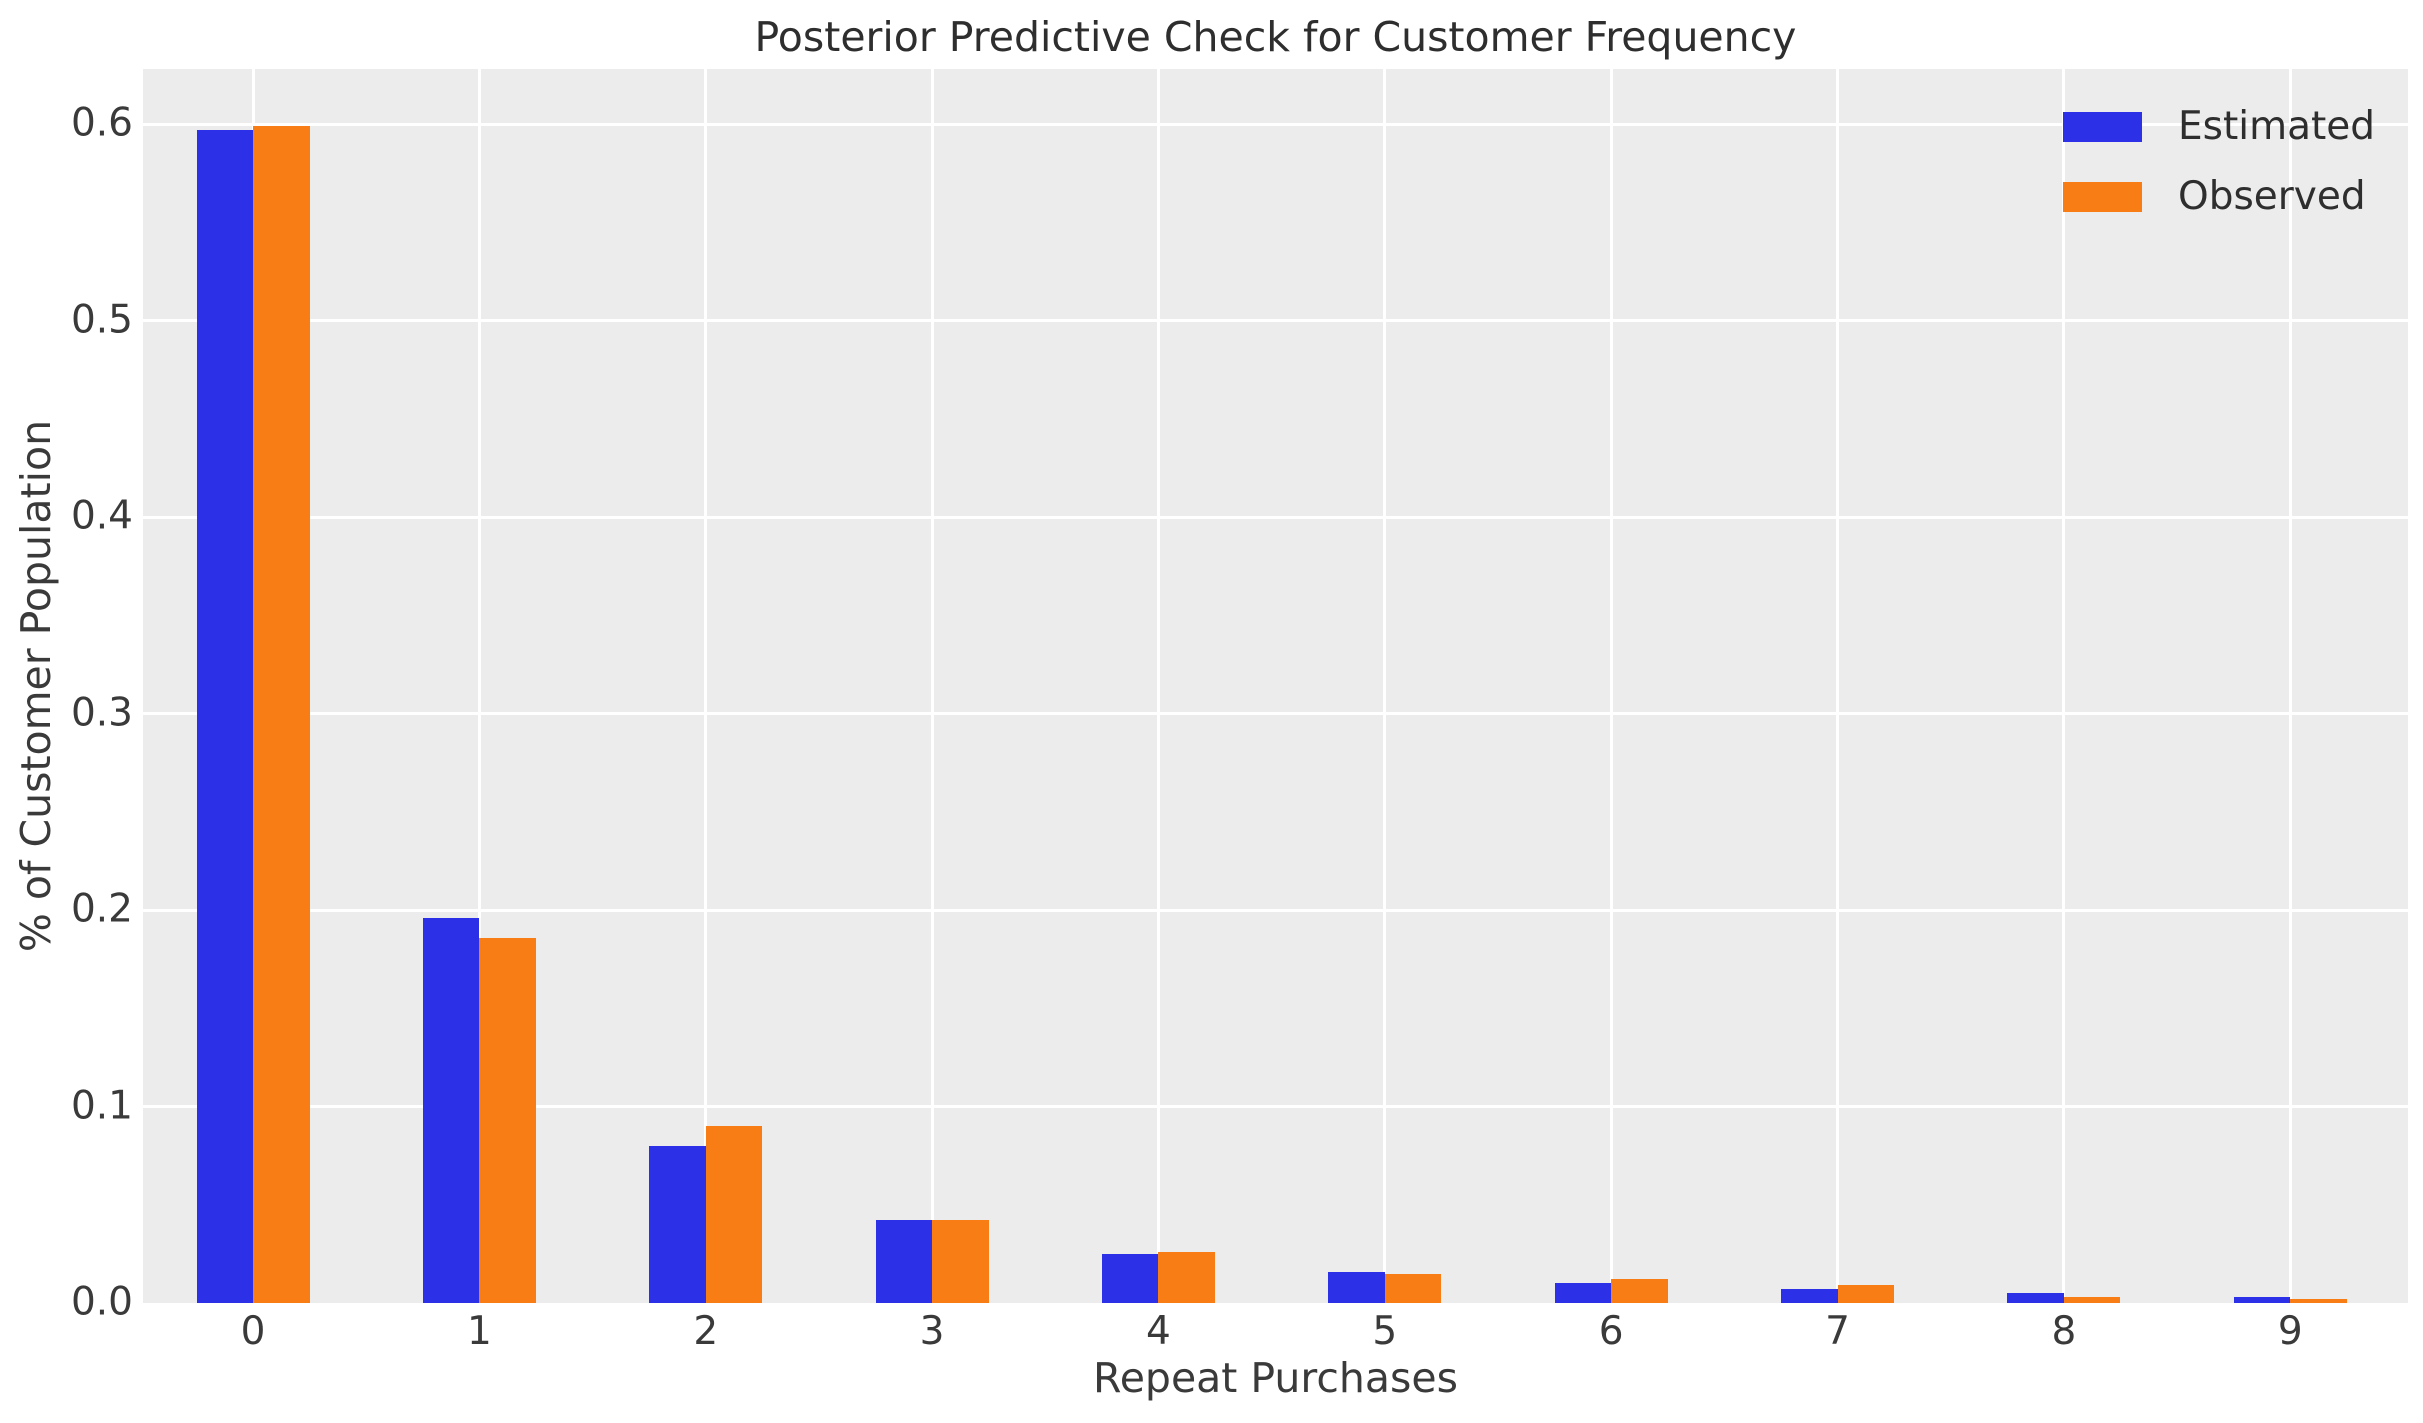  I want to click on x-axis-label: Repeat Purchases, so click(1275, 1378).